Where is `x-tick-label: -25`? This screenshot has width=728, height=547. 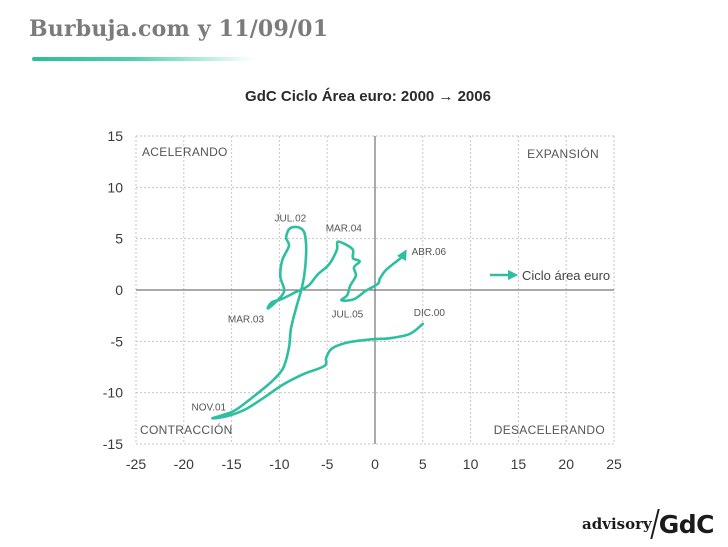 x-tick-label: -25 is located at coordinates (136, 464).